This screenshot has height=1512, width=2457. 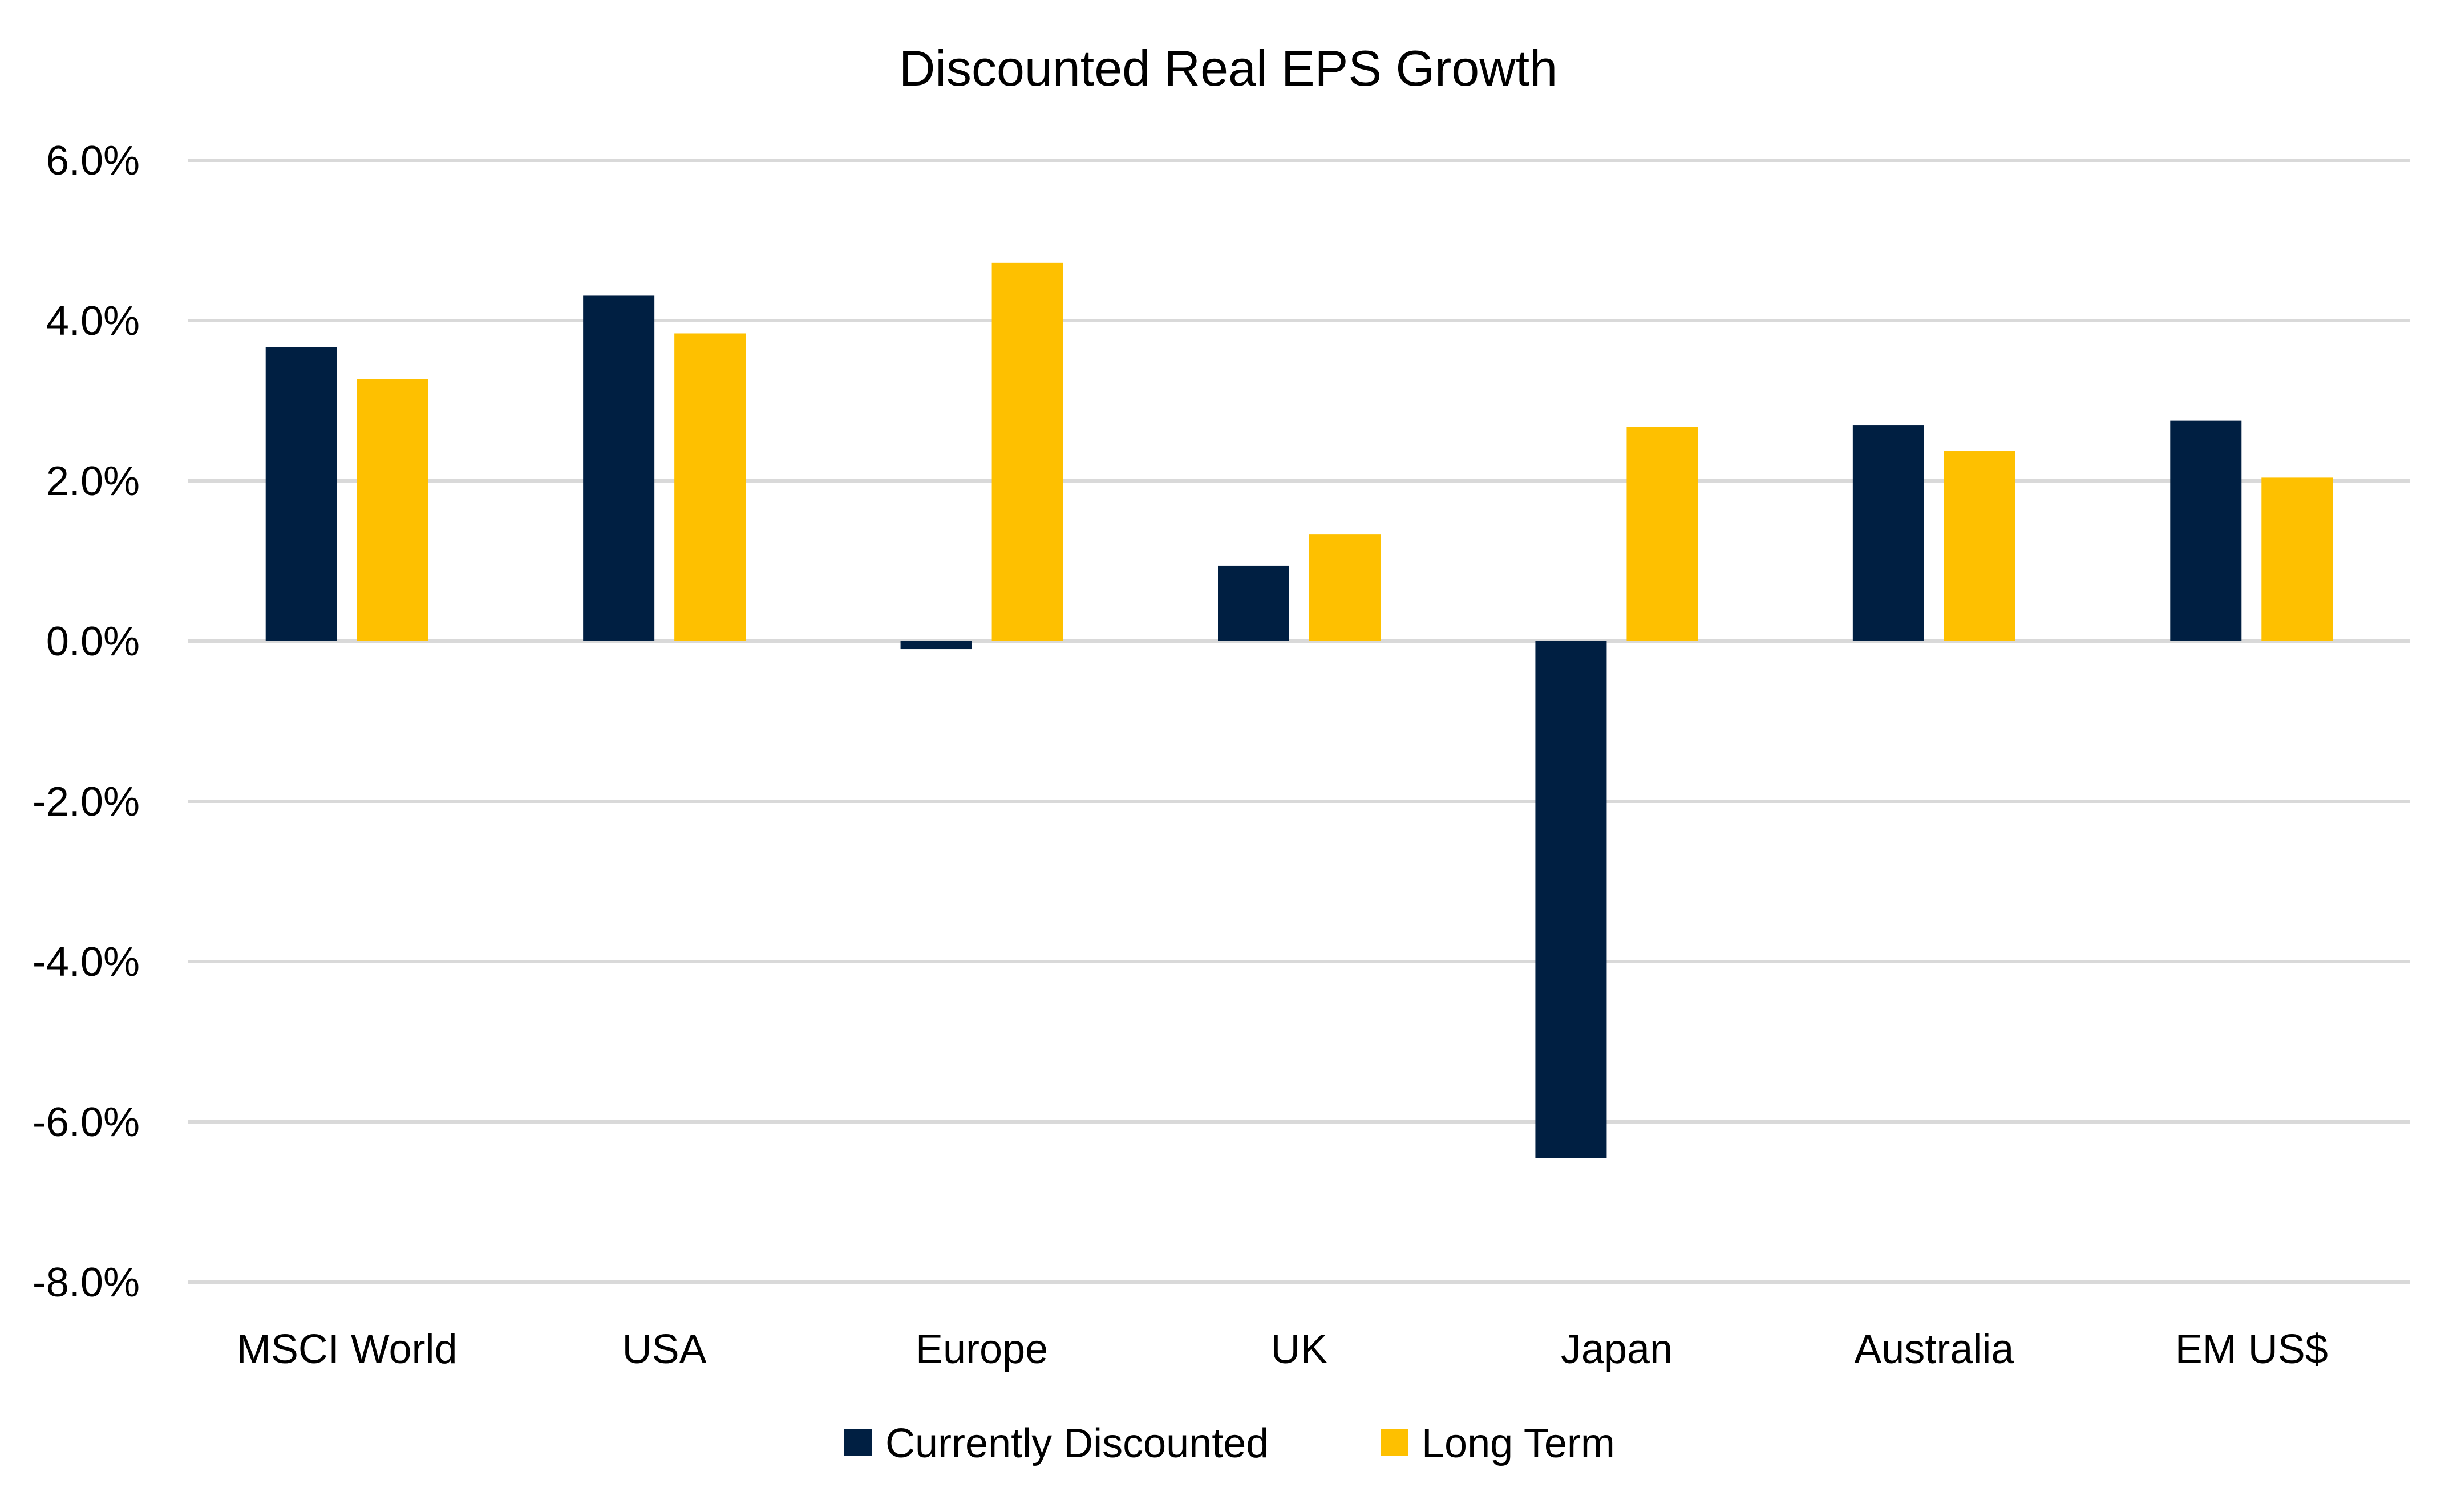 I want to click on legend: Currently Discounted Long Term, so click(x=1229, y=1443).